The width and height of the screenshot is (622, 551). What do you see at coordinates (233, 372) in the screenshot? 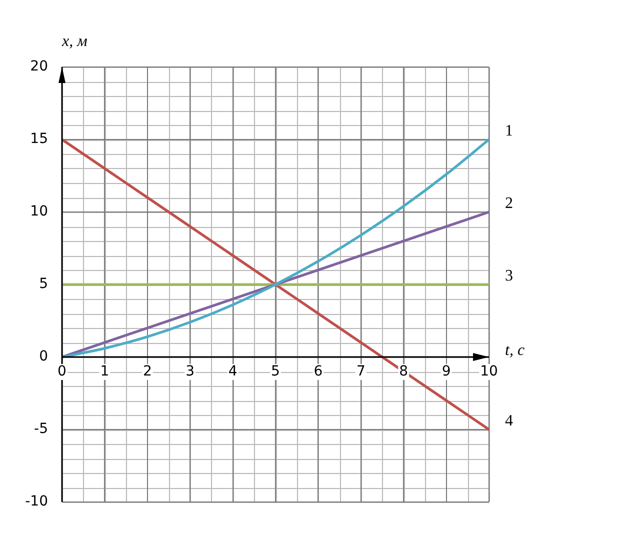
I see `x-tick-label: 4` at bounding box center [233, 372].